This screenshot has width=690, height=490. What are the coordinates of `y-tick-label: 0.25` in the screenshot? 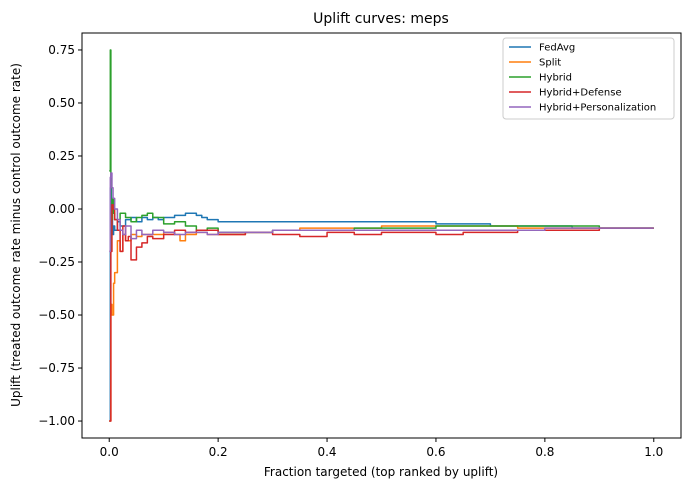 It's located at (61, 156).